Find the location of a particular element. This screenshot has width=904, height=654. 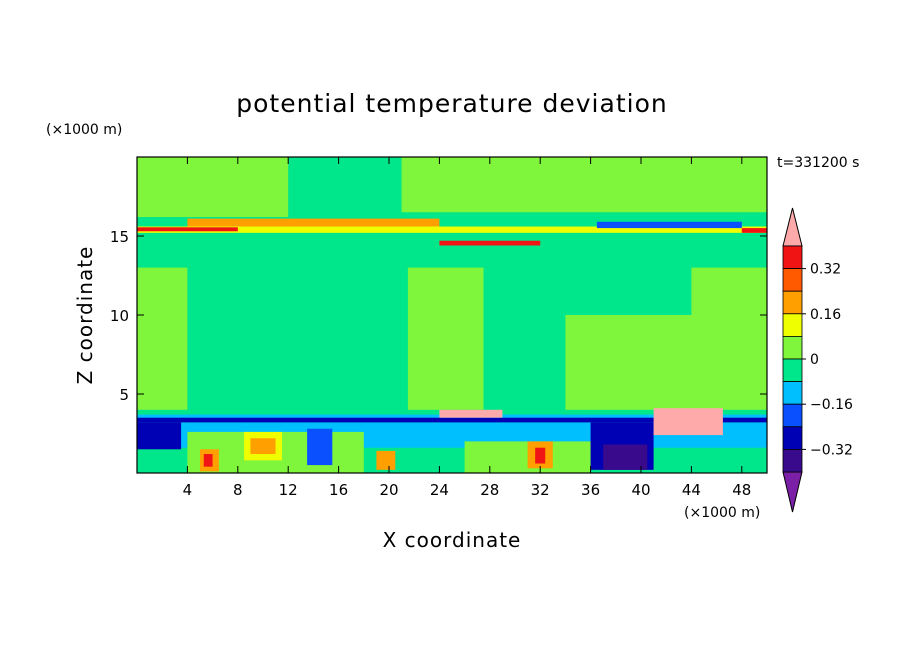

x-tick-label: 40 is located at coordinates (640, 490).